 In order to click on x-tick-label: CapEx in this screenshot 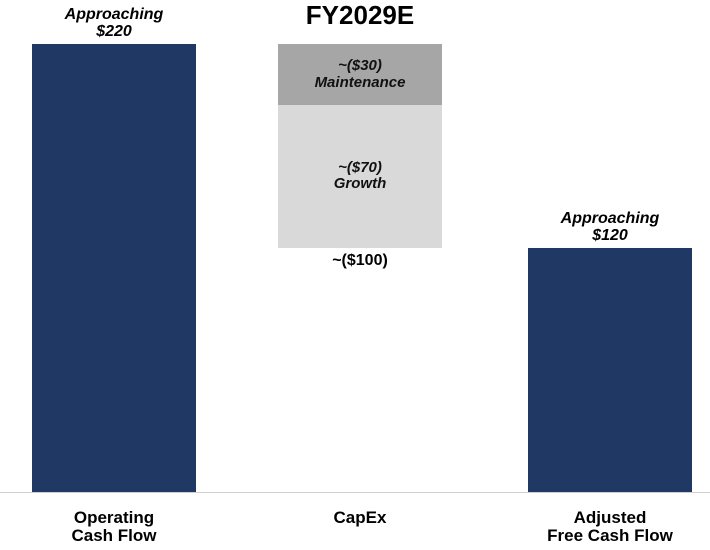, I will do `click(360, 517)`.